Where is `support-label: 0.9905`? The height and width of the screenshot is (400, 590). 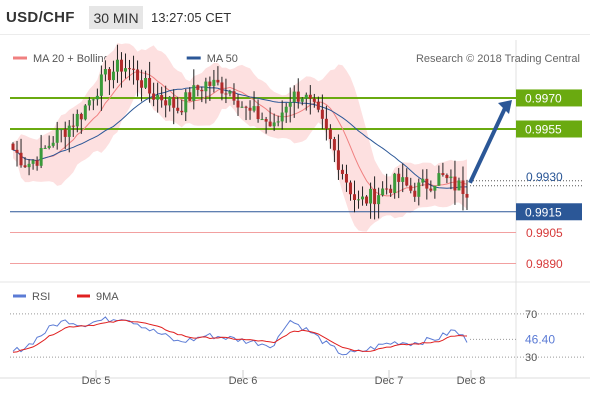
support-label: 0.9905 is located at coordinates (544, 233).